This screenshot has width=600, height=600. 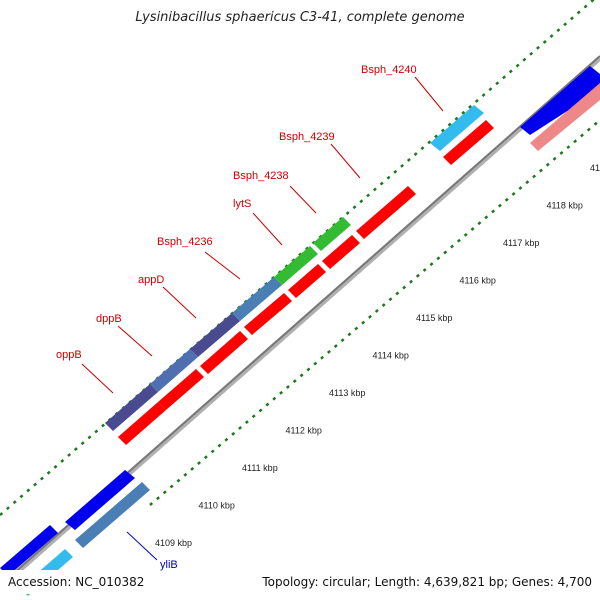 I want to click on gene-app-d, so click(x=215, y=335).